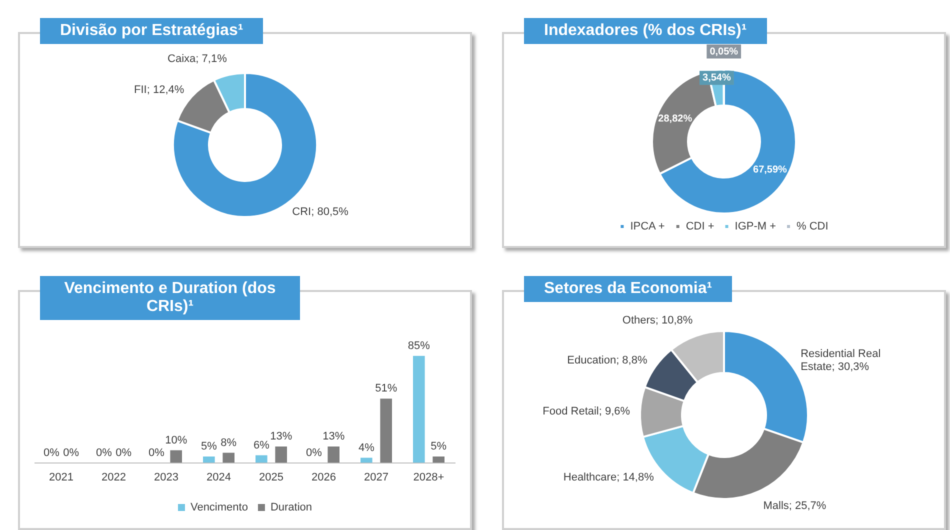  What do you see at coordinates (166, 477) in the screenshot?
I see `x-tick-label: 2023` at bounding box center [166, 477].